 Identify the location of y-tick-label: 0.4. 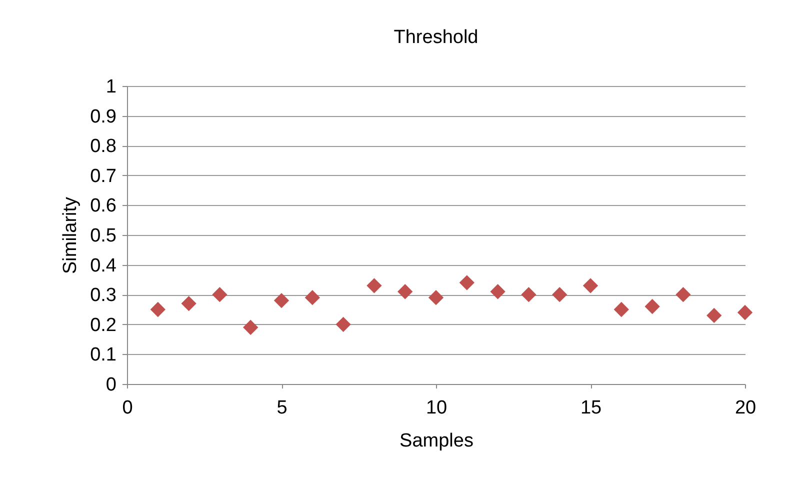
(103, 265).